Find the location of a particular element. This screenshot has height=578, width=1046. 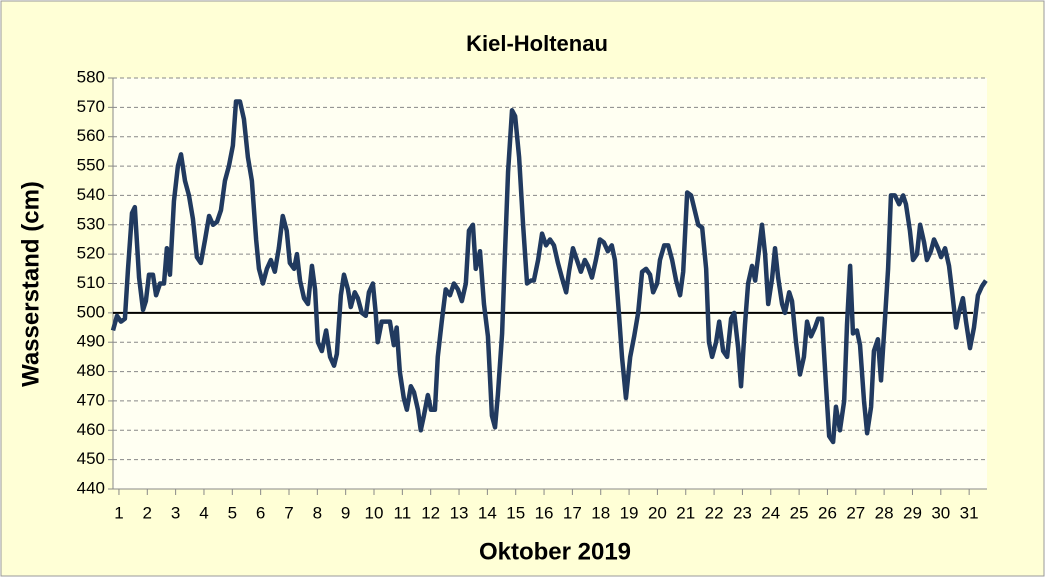

x-tick-label: 9 is located at coordinates (345, 512).